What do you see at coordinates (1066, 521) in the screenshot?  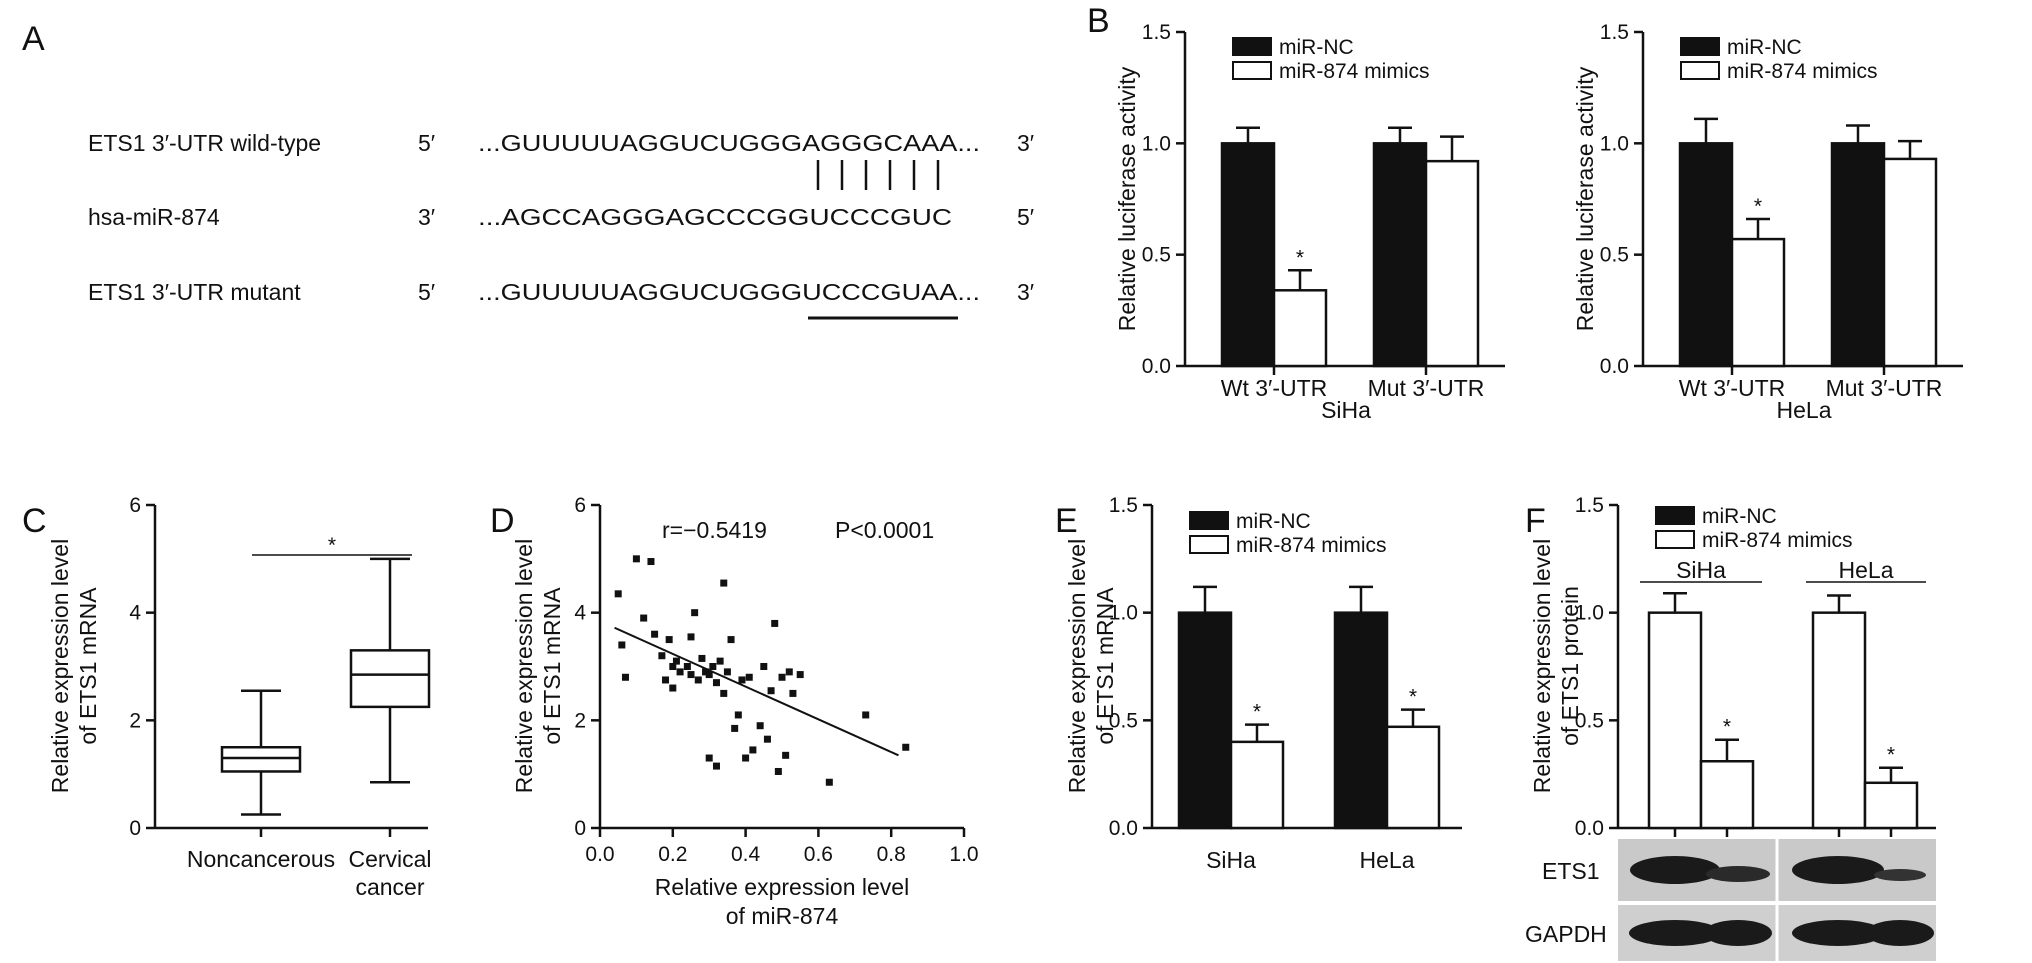 I see `panel-letter-e: E` at bounding box center [1066, 521].